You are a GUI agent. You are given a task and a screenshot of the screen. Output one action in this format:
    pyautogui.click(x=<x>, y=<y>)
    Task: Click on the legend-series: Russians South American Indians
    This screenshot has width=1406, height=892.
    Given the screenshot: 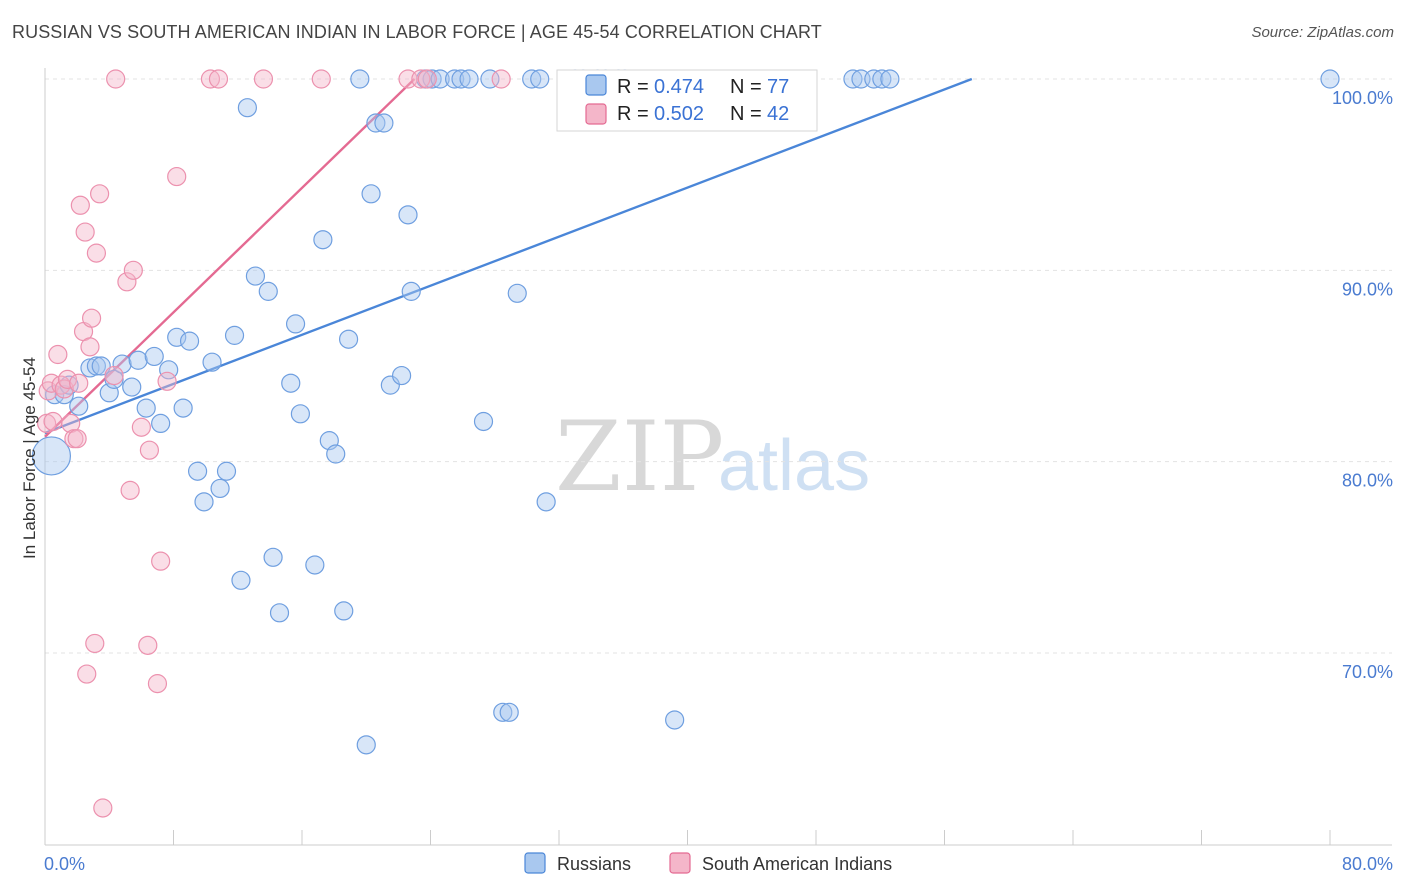 What is the action you would take?
    pyautogui.click(x=708, y=863)
    